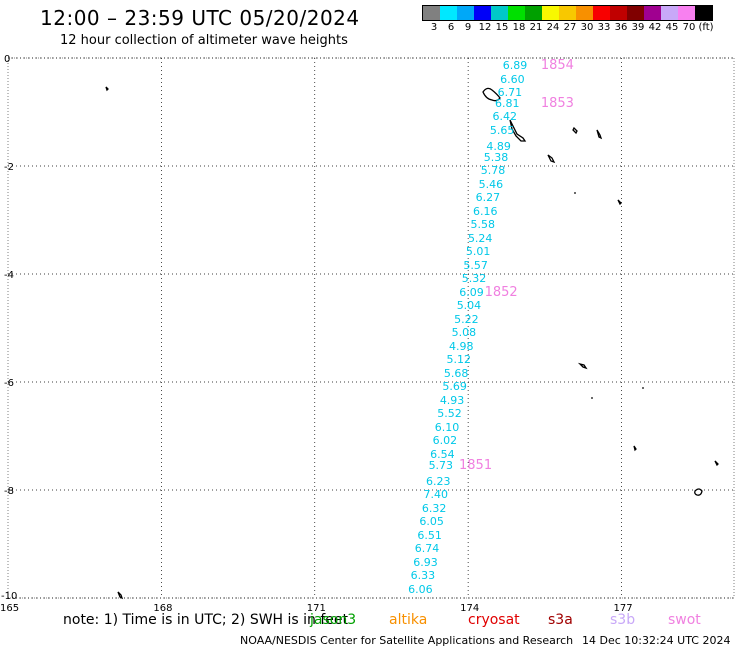  What do you see at coordinates (623, 620) in the screenshot?
I see `satellite-legend-s3b: s3b` at bounding box center [623, 620].